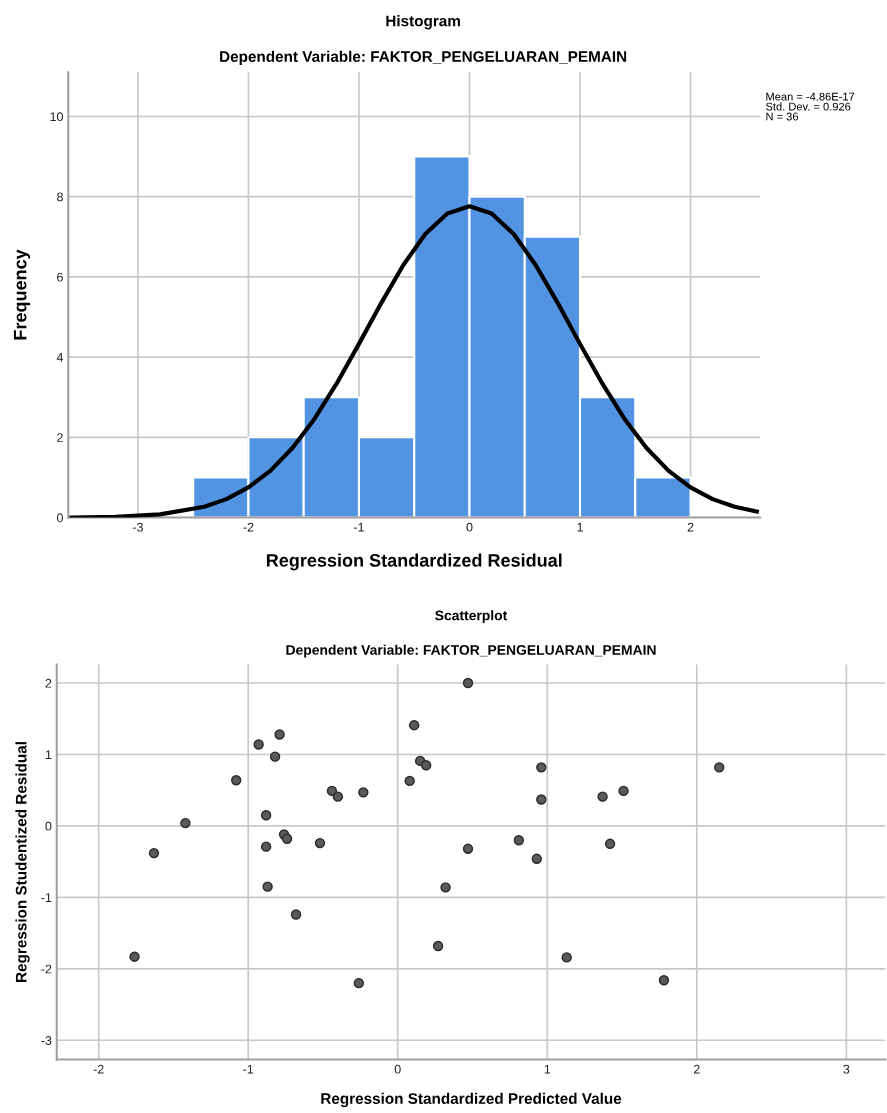  What do you see at coordinates (414, 562) in the screenshot?
I see `x-axis-title: Regression Standardized Residual` at bounding box center [414, 562].